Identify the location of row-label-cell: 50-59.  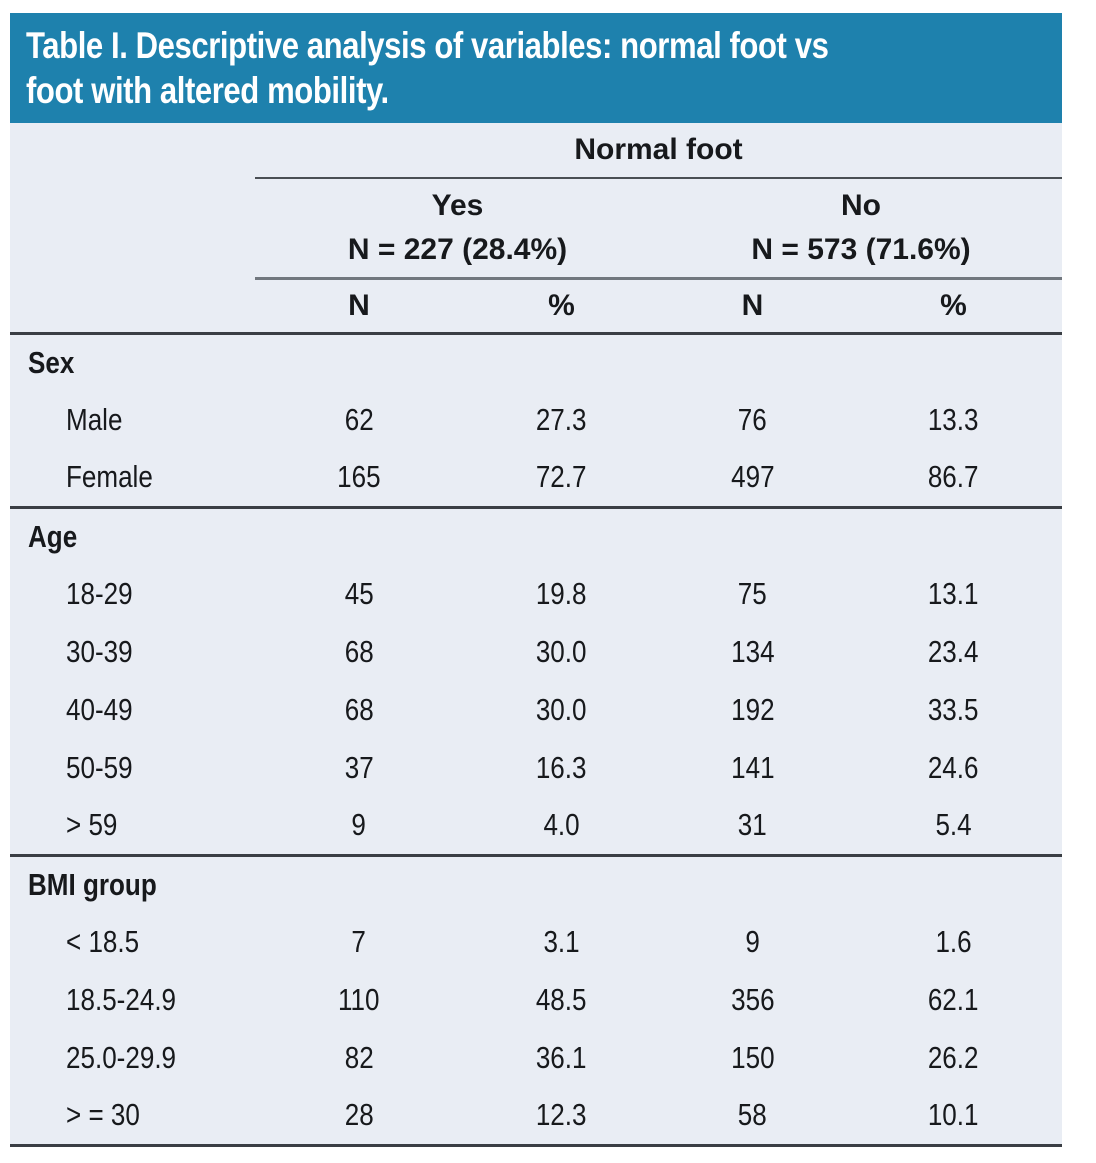
(132, 768).